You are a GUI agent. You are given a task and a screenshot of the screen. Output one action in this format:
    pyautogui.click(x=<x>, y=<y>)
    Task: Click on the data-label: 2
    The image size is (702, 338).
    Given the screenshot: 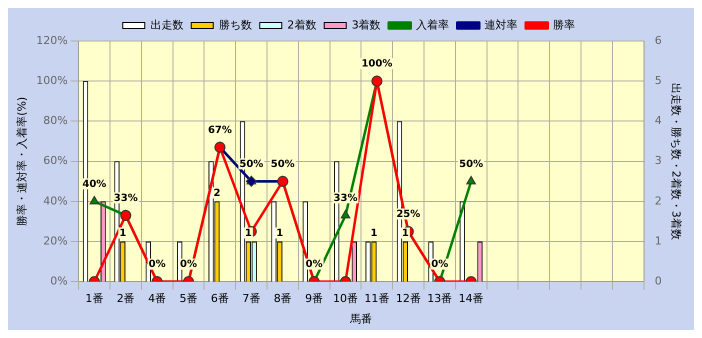 What is the action you would take?
    pyautogui.click(x=217, y=193)
    